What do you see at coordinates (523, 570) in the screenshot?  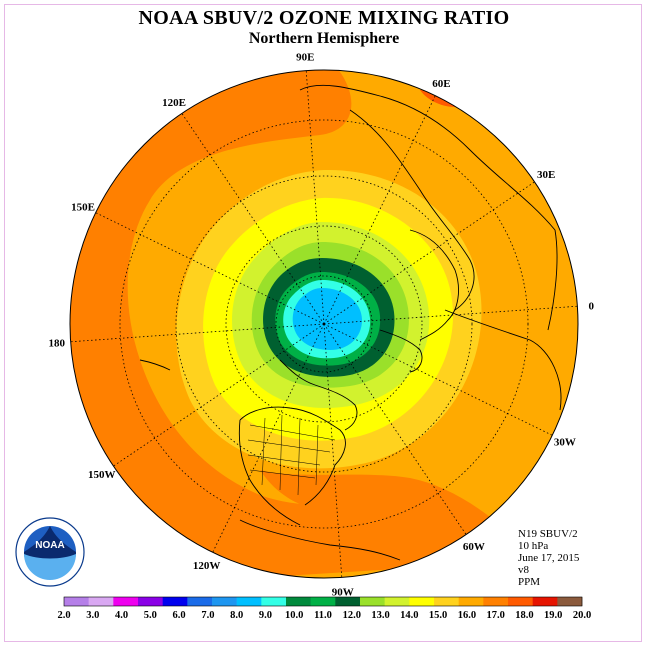 I see `info-version: v8` at bounding box center [523, 570].